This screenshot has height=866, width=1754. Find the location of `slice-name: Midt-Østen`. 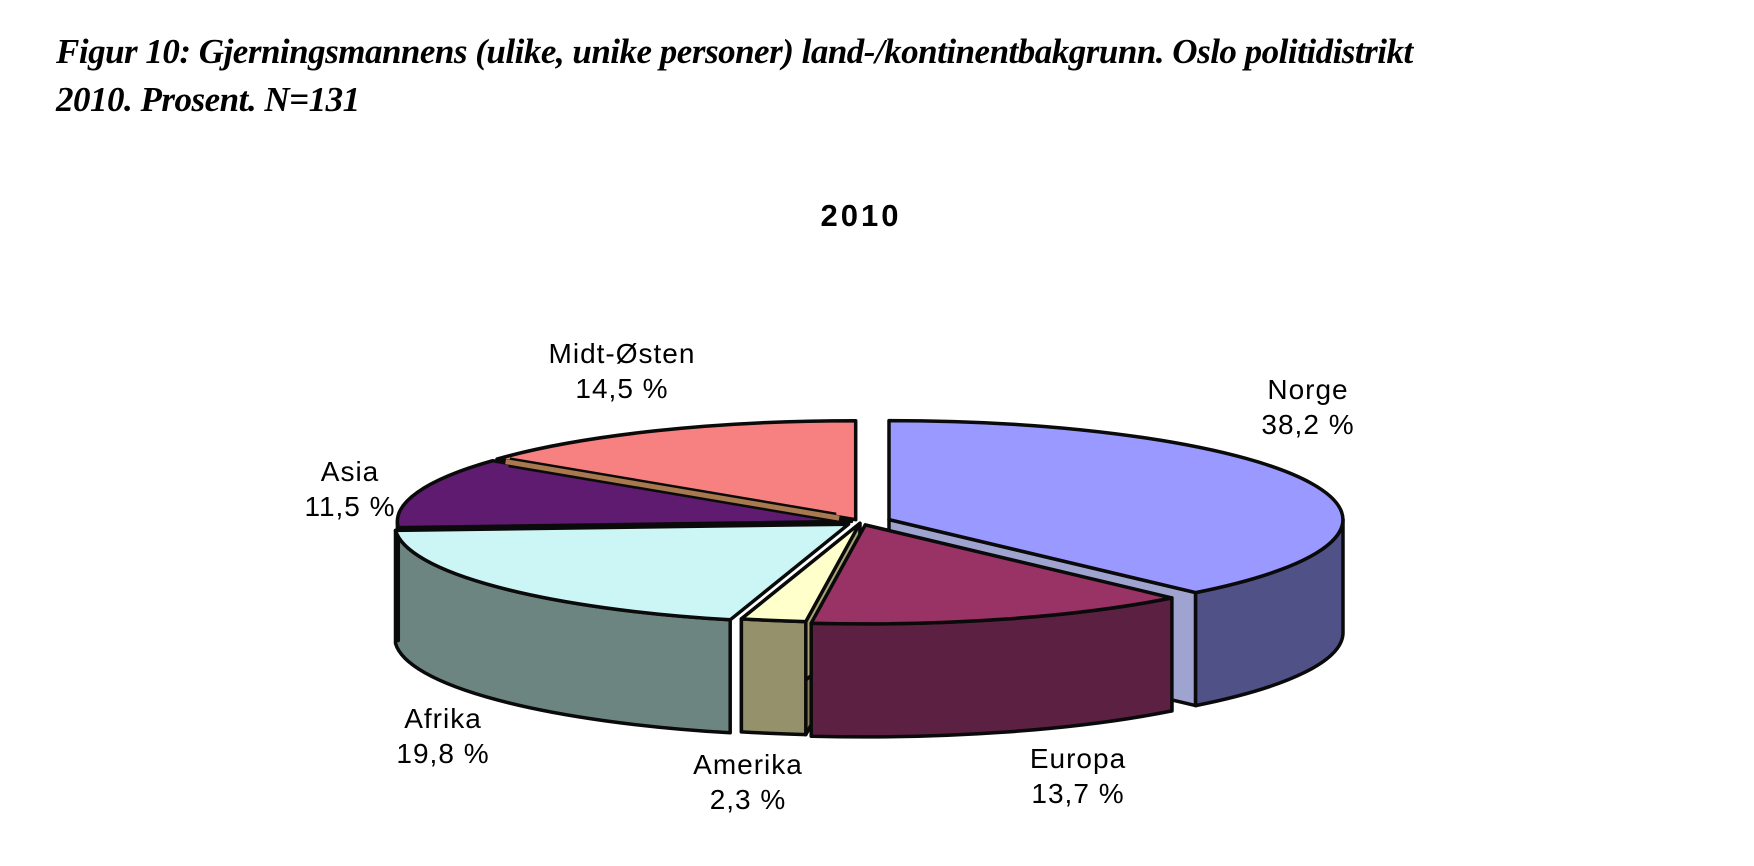

slice-name: Midt-Østen is located at coordinates (622, 353).